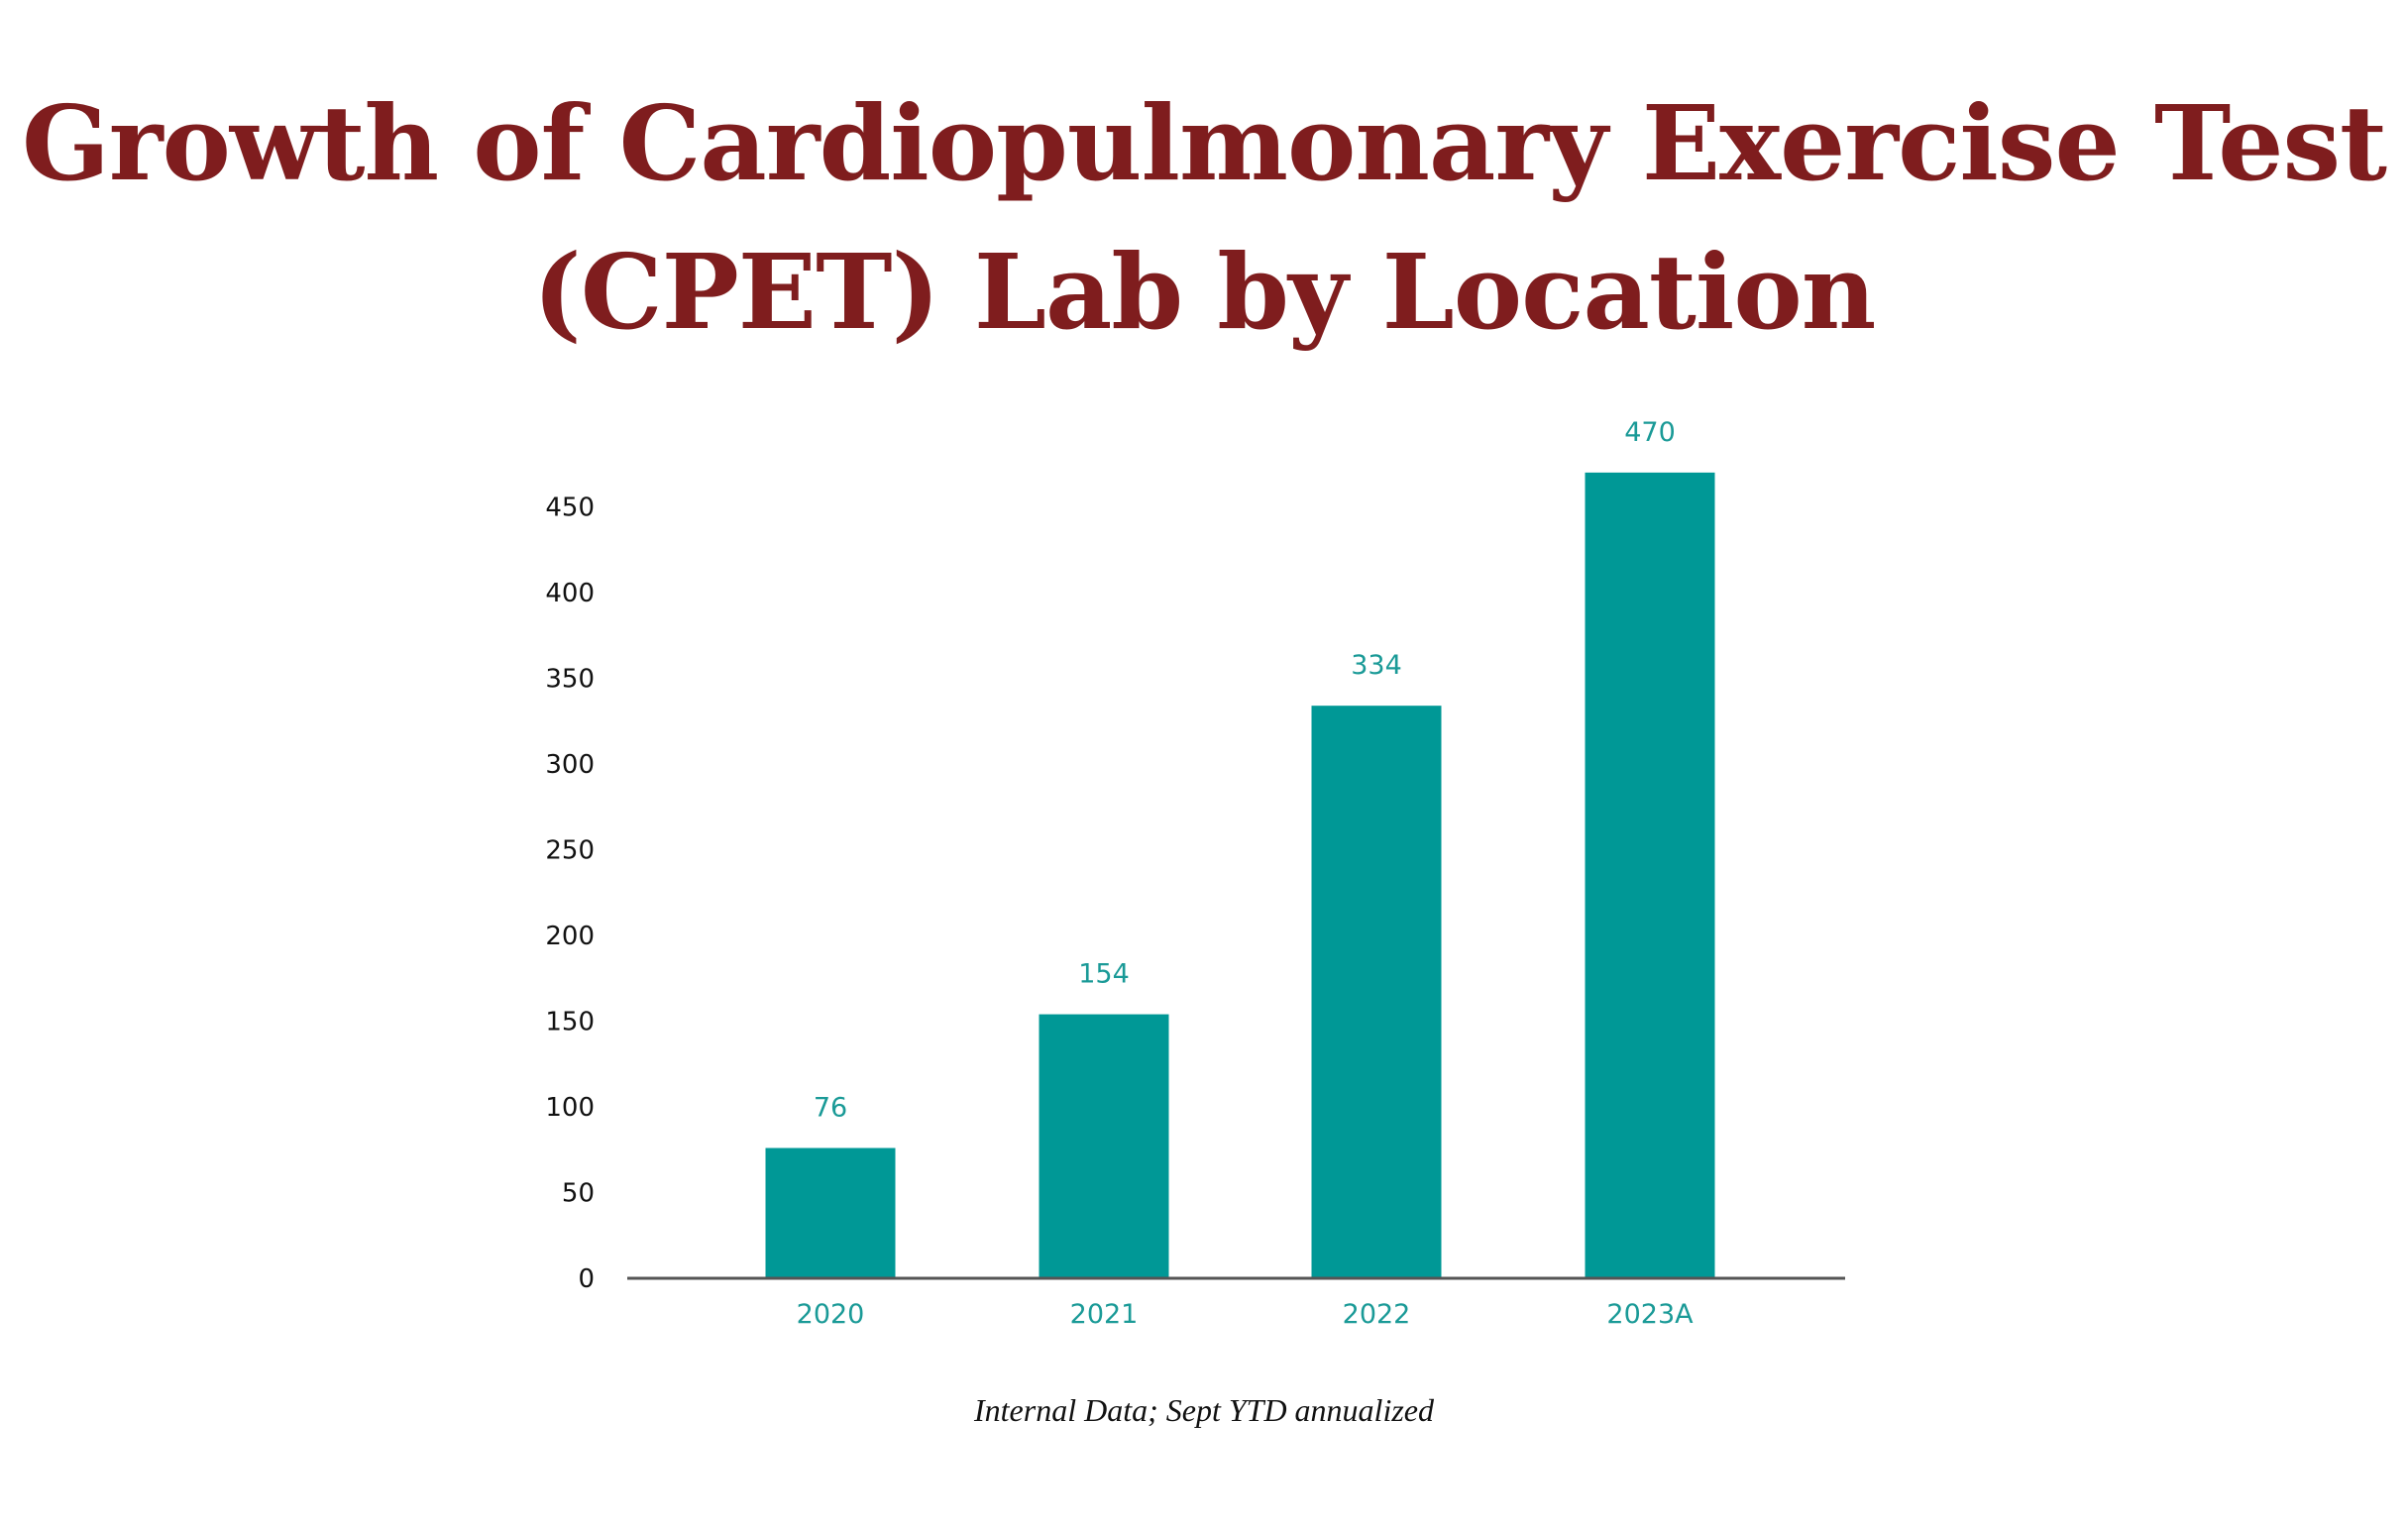 The height and width of the screenshot is (1528, 2408). What do you see at coordinates (570, 680) in the screenshot?
I see `y-tick-label: 350` at bounding box center [570, 680].